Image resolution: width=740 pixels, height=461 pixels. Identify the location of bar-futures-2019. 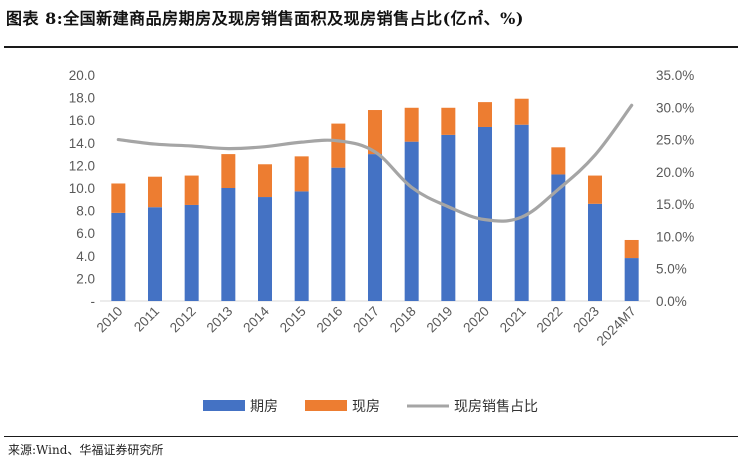
(448, 217).